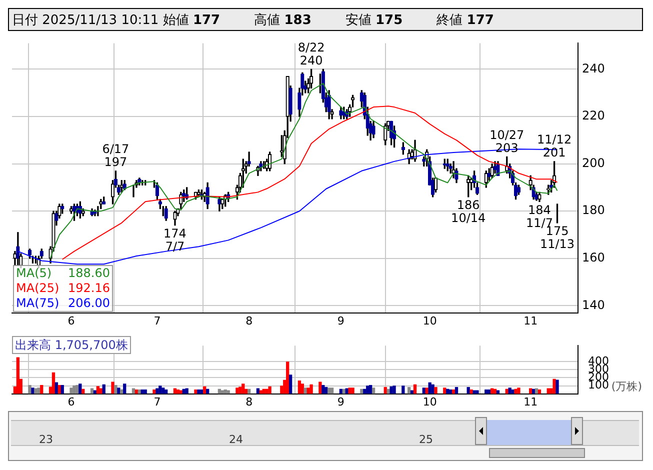 The height and width of the screenshot is (470, 653). I want to click on y-tick-label: 200, so click(593, 163).